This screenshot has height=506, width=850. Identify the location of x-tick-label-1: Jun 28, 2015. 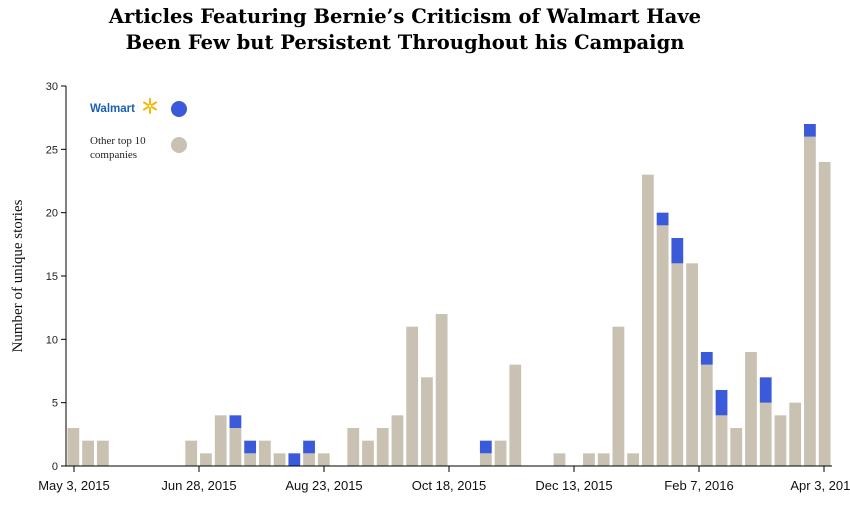
(198, 485).